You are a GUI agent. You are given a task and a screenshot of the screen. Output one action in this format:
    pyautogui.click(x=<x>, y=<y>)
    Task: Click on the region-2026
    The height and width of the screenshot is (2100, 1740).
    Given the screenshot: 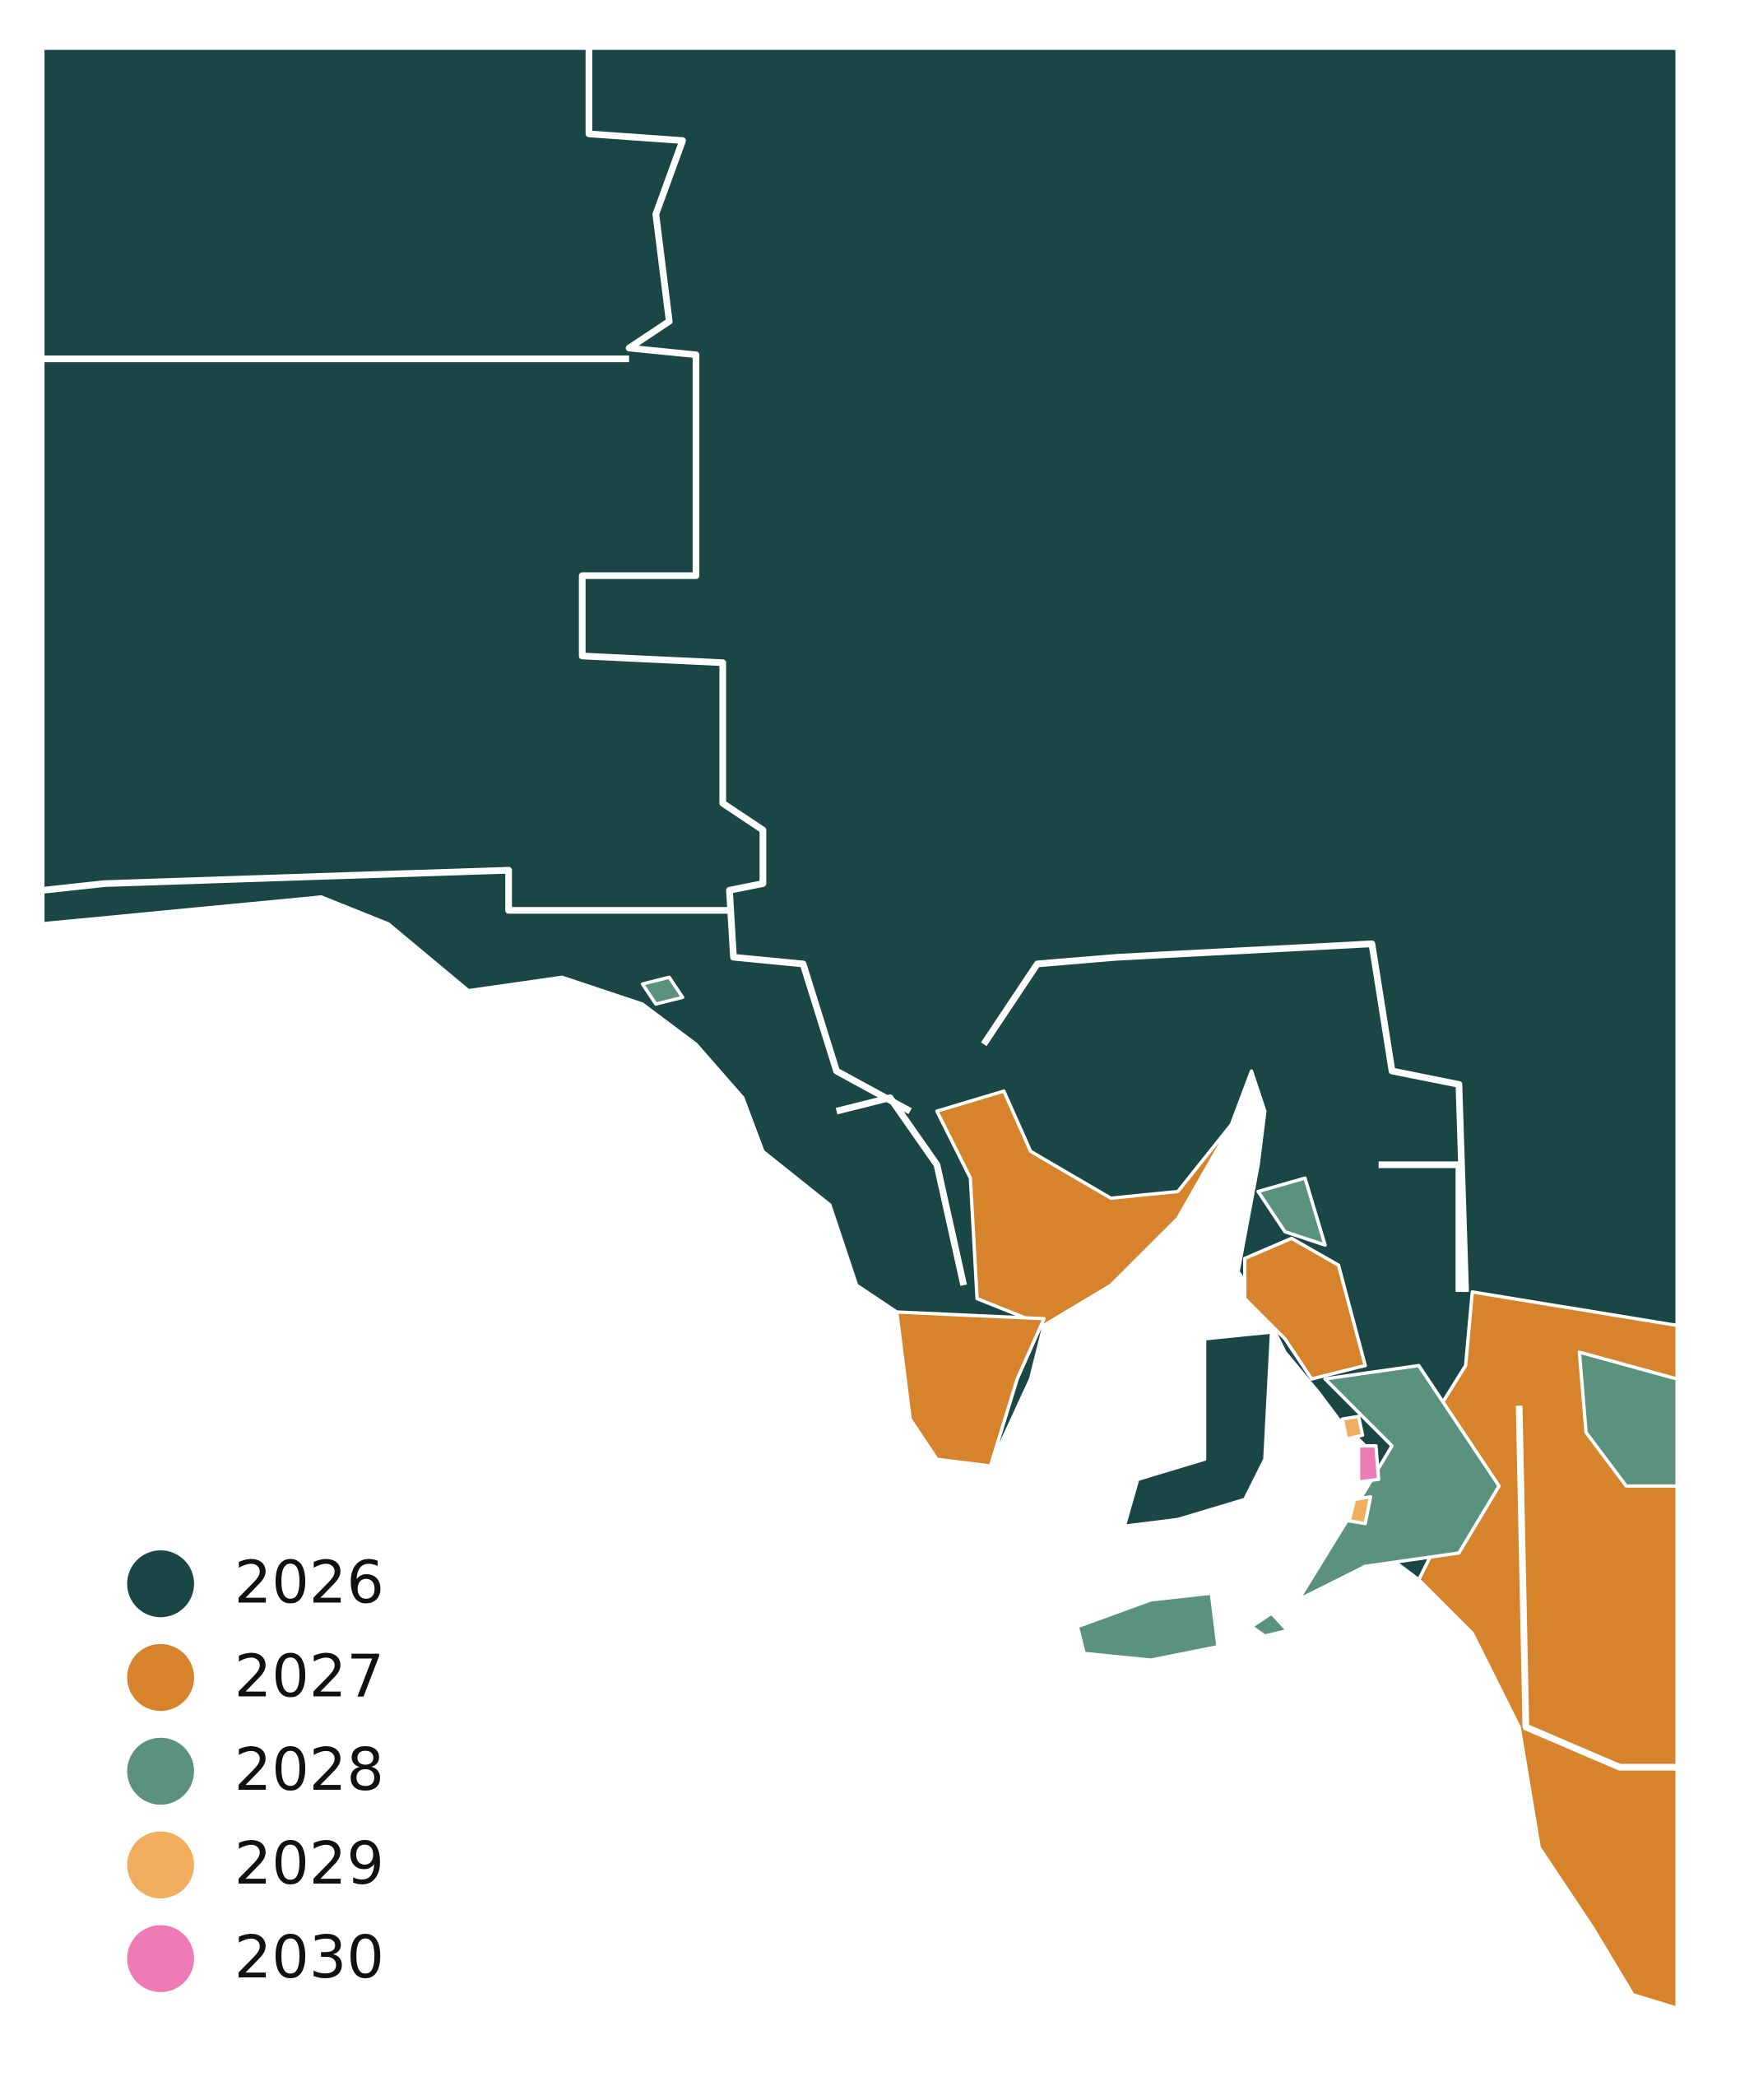 What is the action you would take?
    pyautogui.click(x=1198, y=1429)
    